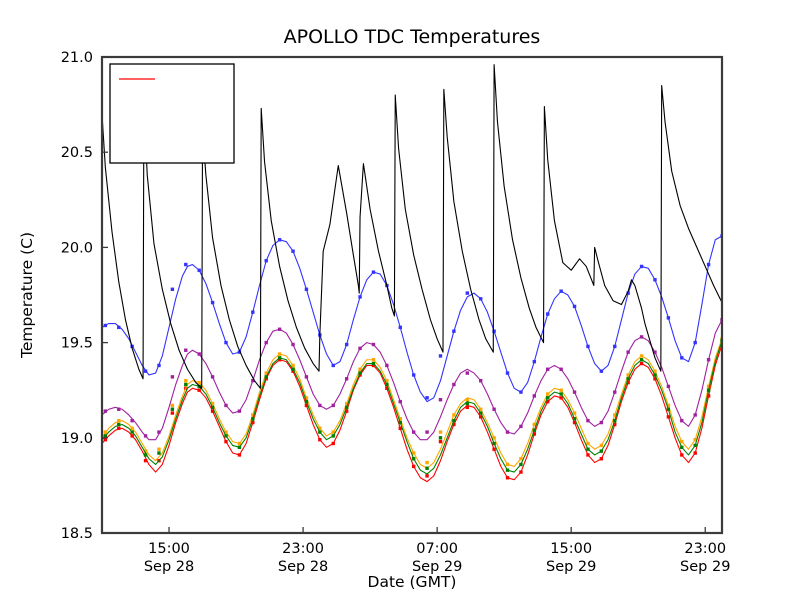  What do you see at coordinates (77, 534) in the screenshot?
I see `y-tick-label: 18.5` at bounding box center [77, 534].